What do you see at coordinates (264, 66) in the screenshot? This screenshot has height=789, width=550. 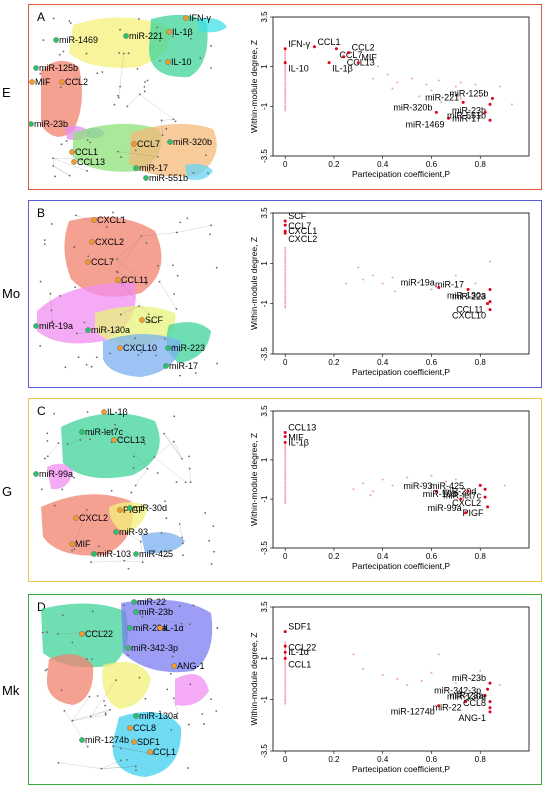 I see `y-tick-label: 1` at bounding box center [264, 66].